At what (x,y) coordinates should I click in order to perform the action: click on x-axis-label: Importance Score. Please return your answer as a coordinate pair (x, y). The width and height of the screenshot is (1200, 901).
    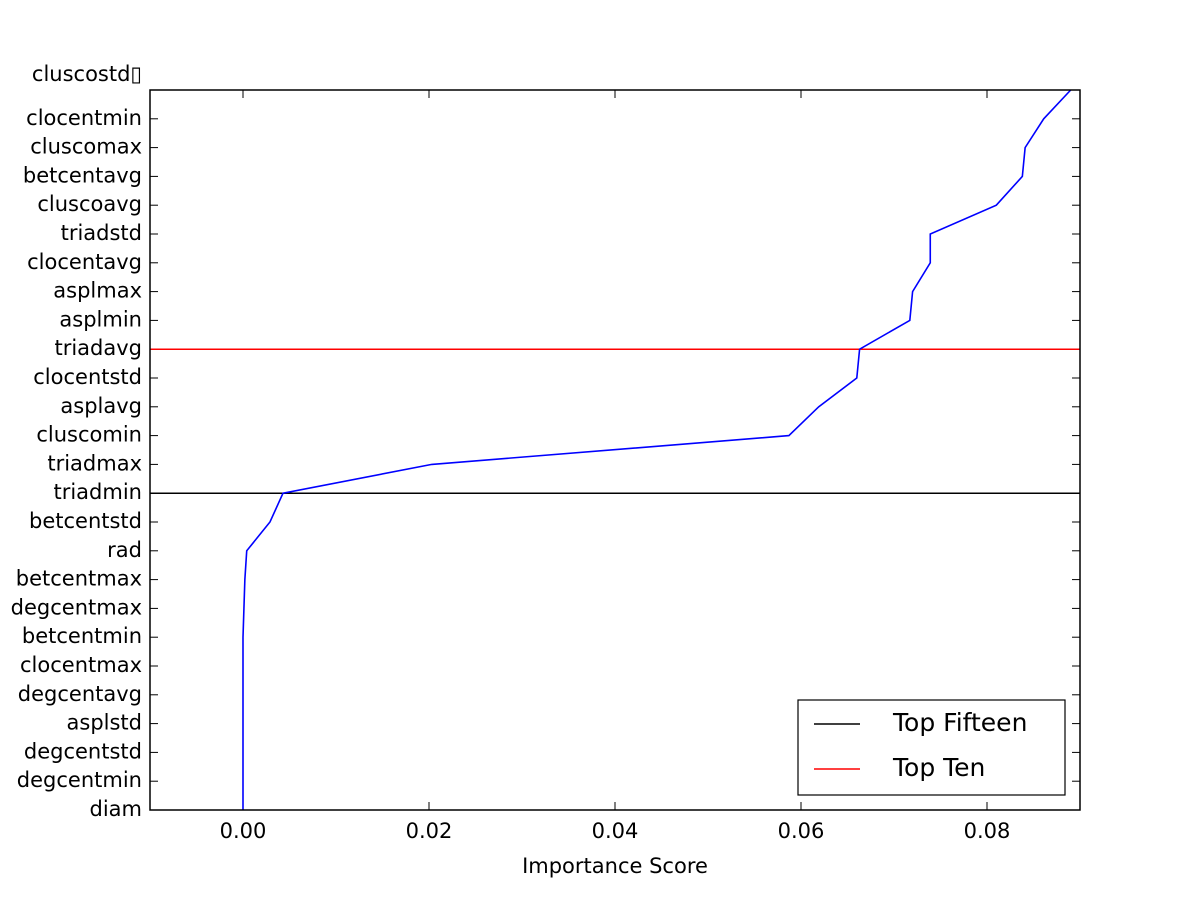
    Looking at the image, I should click on (615, 866).